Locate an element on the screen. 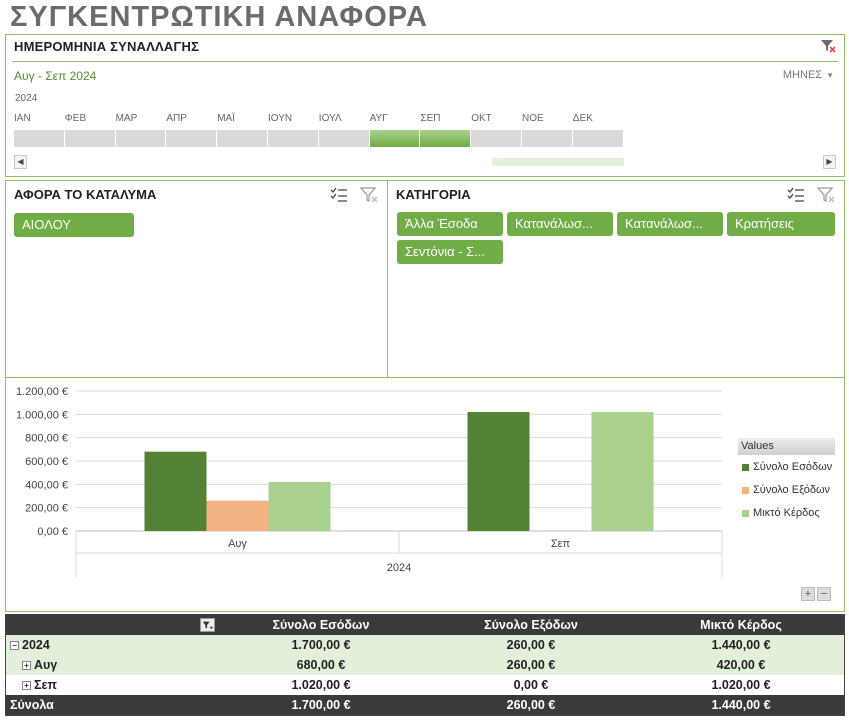 The width and height of the screenshot is (849, 722). filter-dropdown-icon is located at coordinates (207, 625).